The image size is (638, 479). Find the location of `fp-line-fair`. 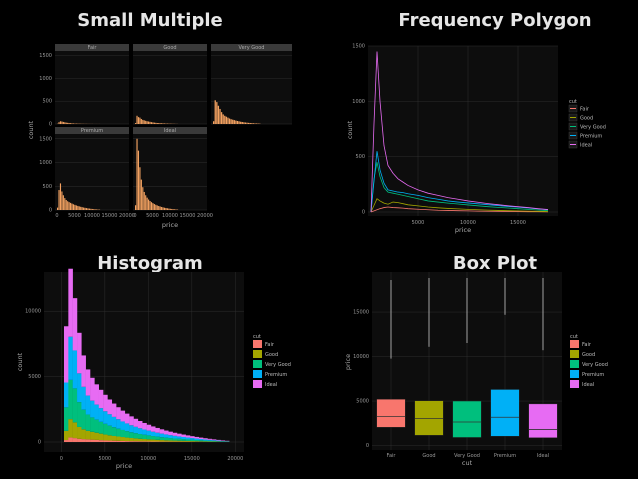

fp-line-fair is located at coordinates (459, 209).